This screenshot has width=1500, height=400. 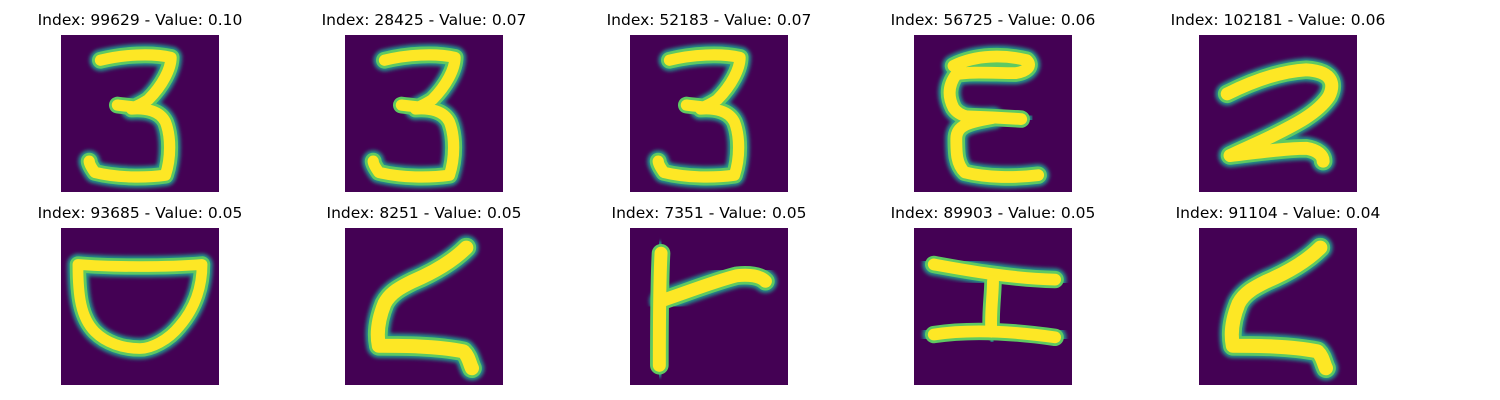 What do you see at coordinates (993, 213) in the screenshot?
I see `panel-title: Index: 89903 - Value: 0.05` at bounding box center [993, 213].